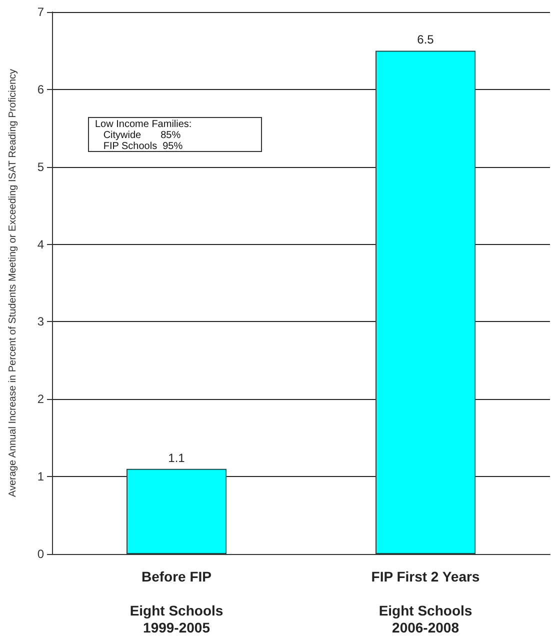 The width and height of the screenshot is (551, 641). What do you see at coordinates (40, 399) in the screenshot?
I see `y-tick-label: 2` at bounding box center [40, 399].